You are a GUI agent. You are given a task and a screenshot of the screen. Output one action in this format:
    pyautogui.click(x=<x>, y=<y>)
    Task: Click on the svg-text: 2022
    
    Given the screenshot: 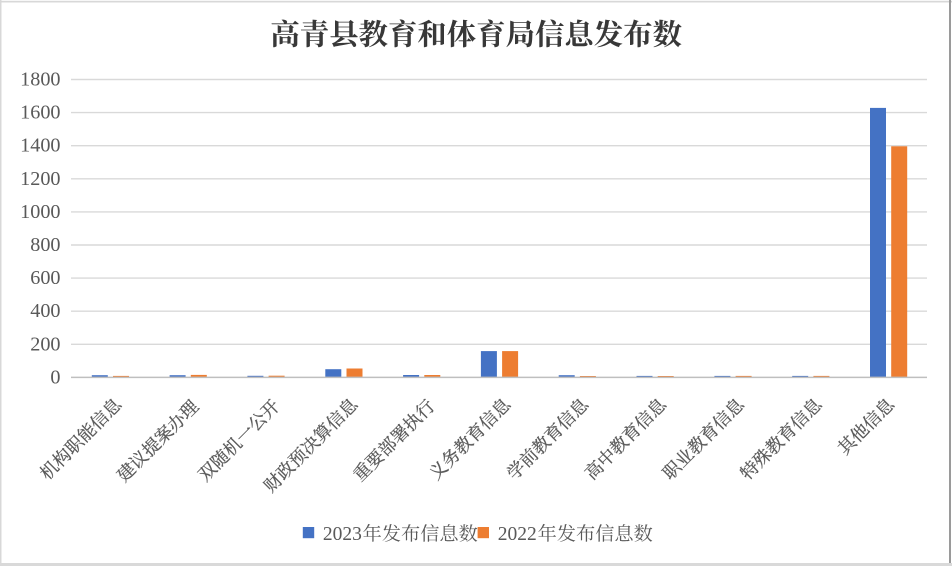 What is the action you would take?
    pyautogui.click(x=517, y=534)
    